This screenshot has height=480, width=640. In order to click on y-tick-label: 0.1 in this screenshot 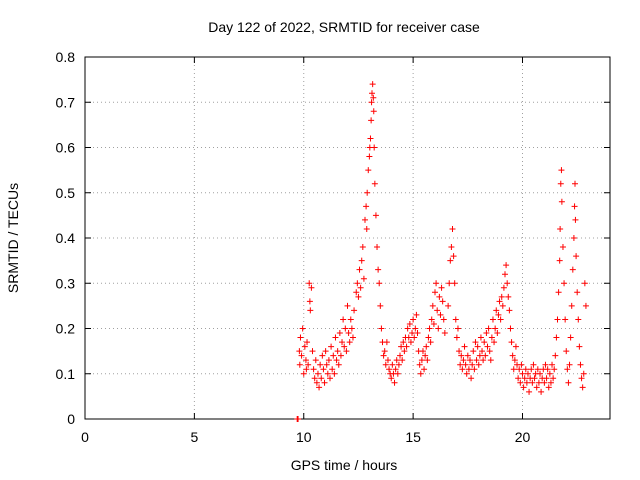, I will do `click(66, 374)`.